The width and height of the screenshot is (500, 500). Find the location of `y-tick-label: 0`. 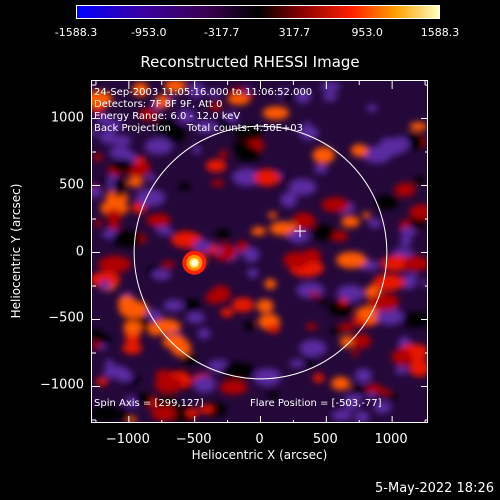

y-tick-label: 0 is located at coordinates (79, 251).